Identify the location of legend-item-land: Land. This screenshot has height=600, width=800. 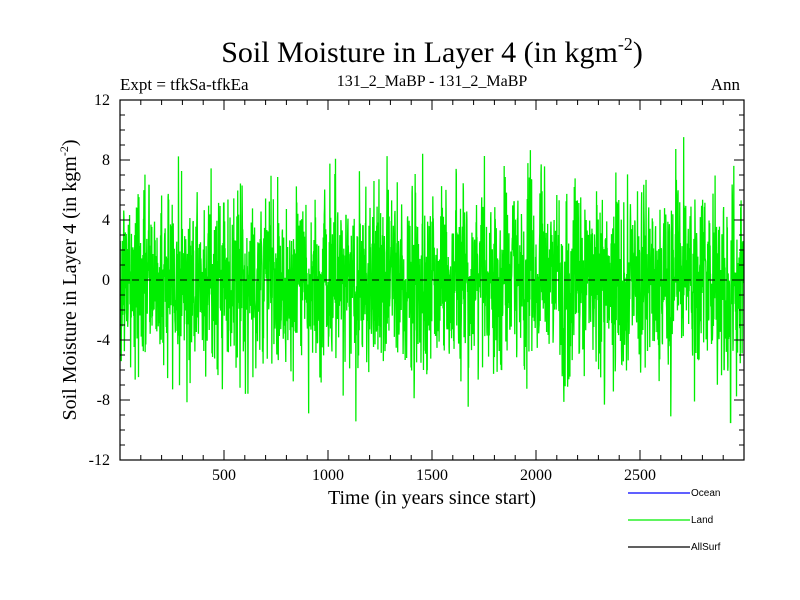
(670, 520).